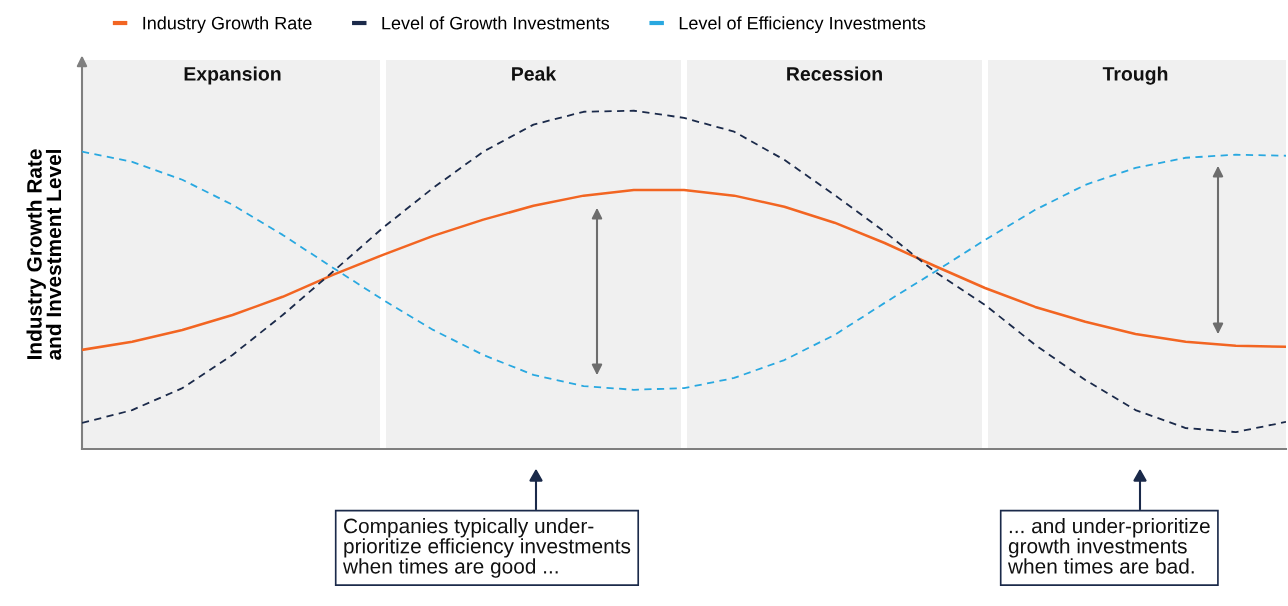  What do you see at coordinates (227, 25) in the screenshot?
I see `legend-label: Industry Growth Rate` at bounding box center [227, 25].